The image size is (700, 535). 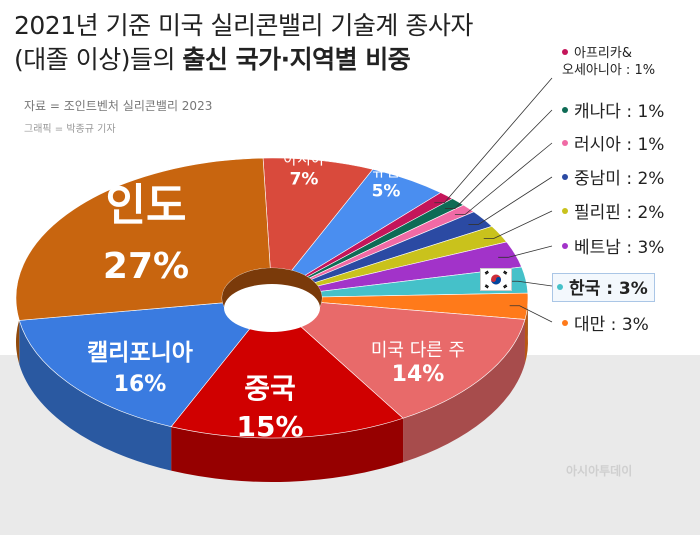 I want to click on legend-item-1: 캐나다 : 1%, so click(x=613, y=109).